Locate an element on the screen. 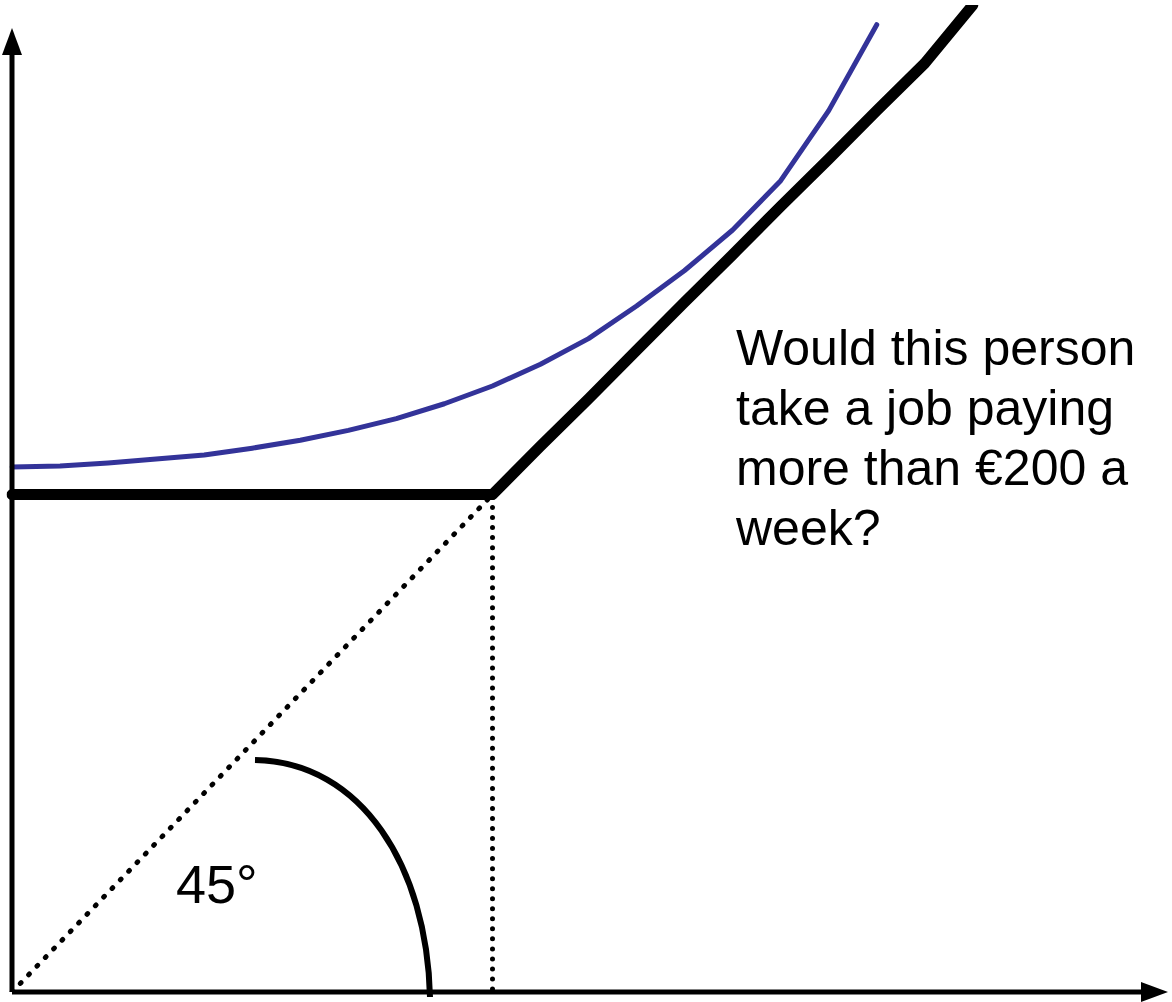 Image resolution: width=1172 pixels, height=1002 pixels. annotation: 45° is located at coordinates (217, 884).